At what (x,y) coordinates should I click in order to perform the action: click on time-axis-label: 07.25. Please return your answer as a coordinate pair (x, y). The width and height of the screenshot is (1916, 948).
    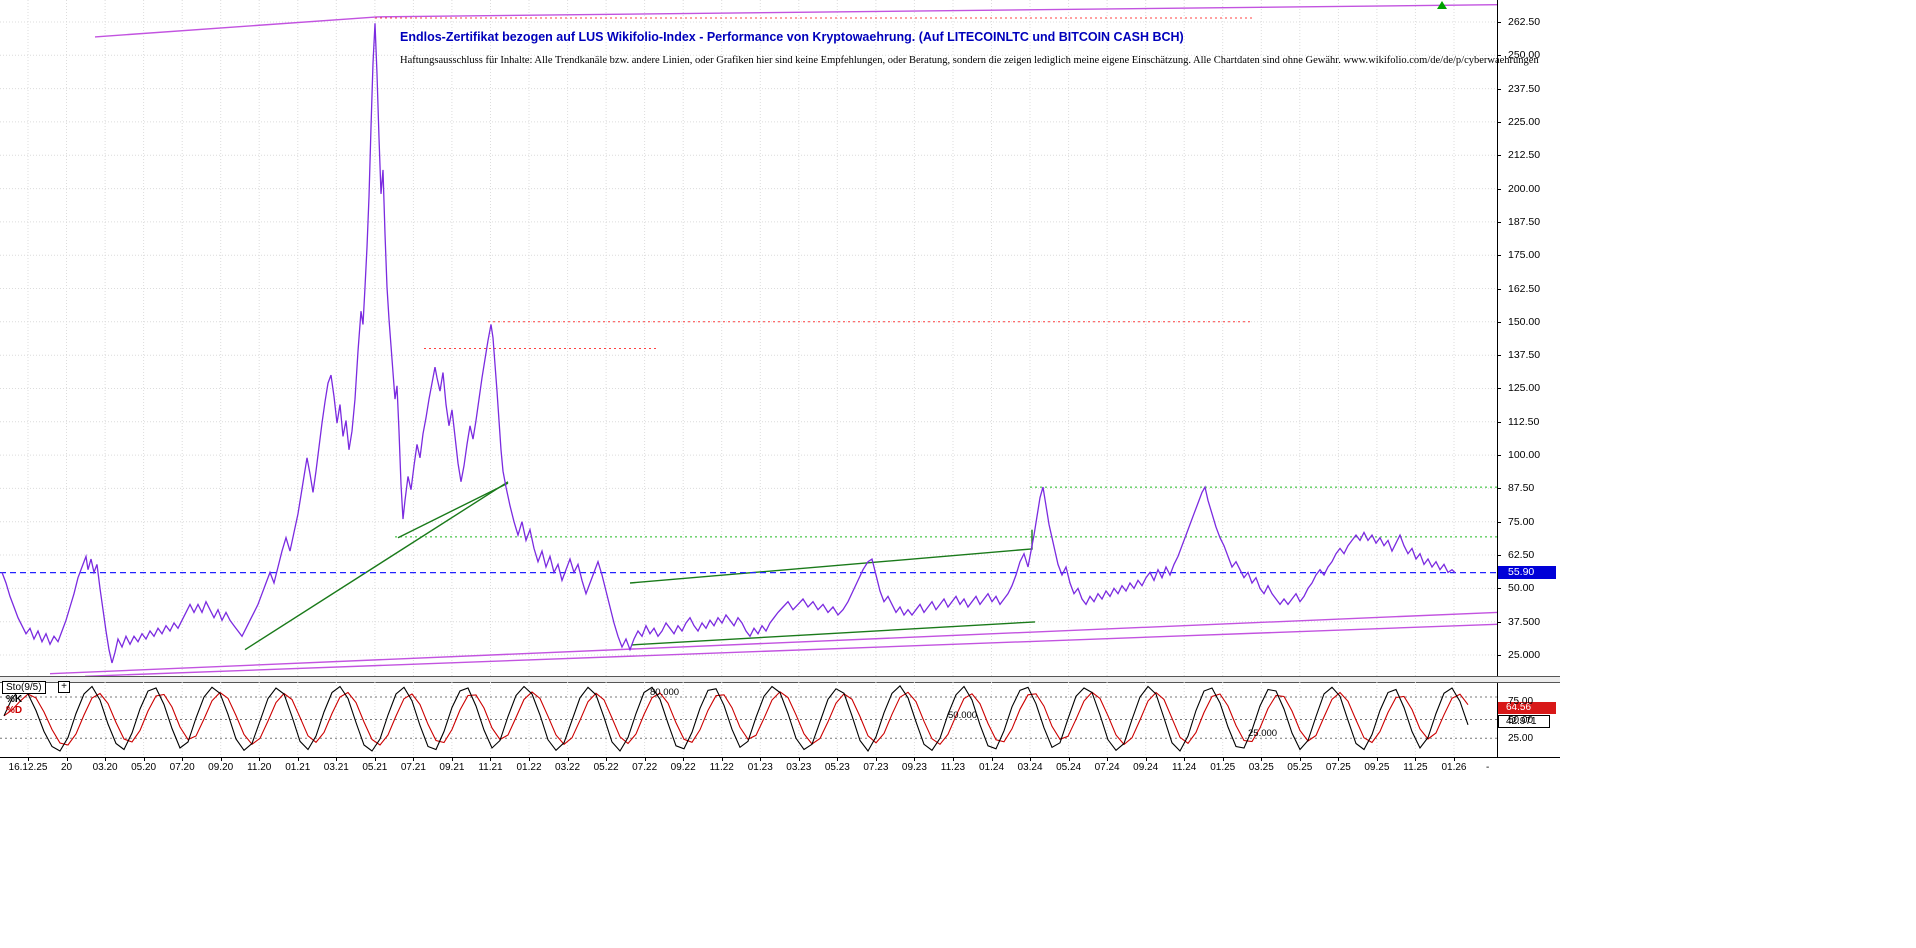
    Looking at the image, I should click on (1338, 767).